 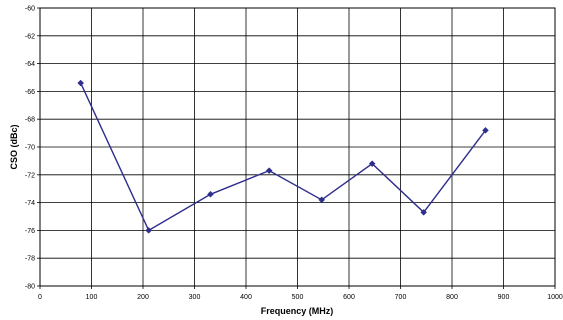 I want to click on x-tick-label: 500, so click(x=298, y=297).